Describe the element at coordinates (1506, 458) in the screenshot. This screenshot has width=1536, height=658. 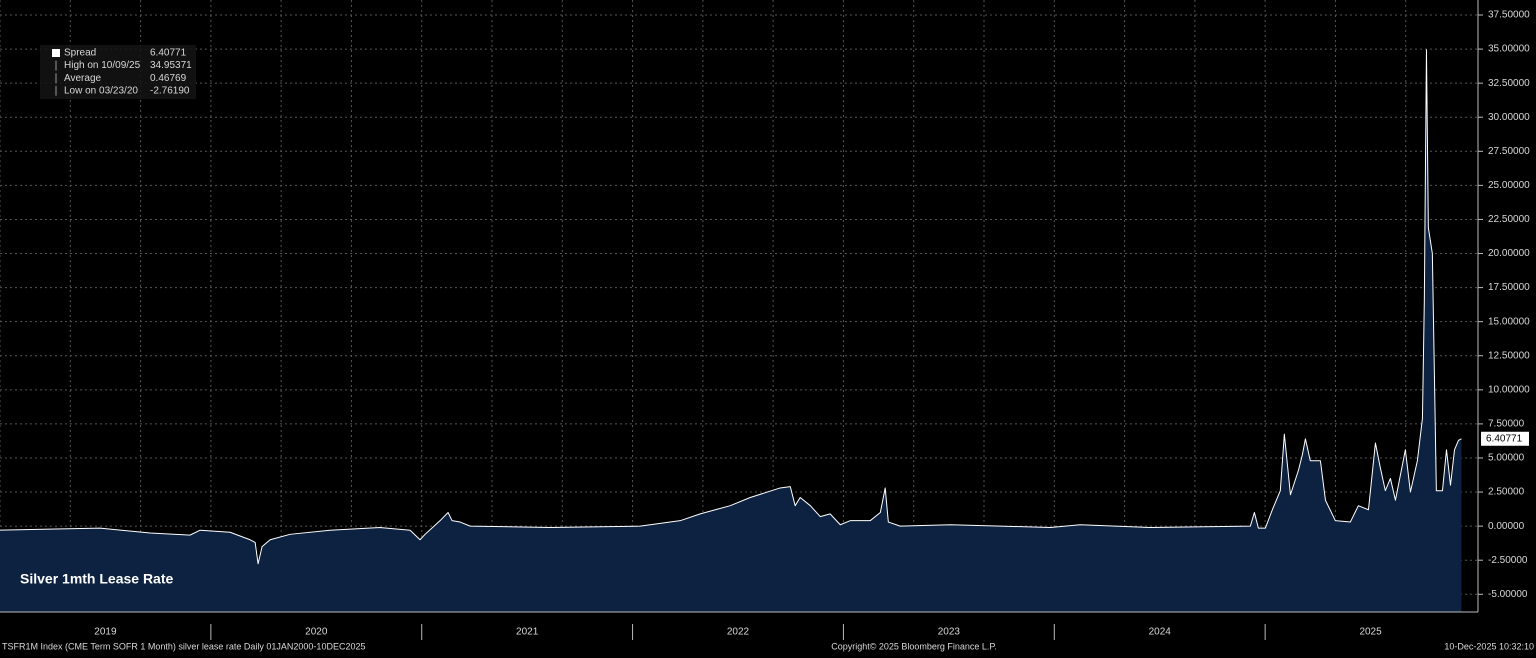
I see `y-tick-label: 5.00000` at that location.